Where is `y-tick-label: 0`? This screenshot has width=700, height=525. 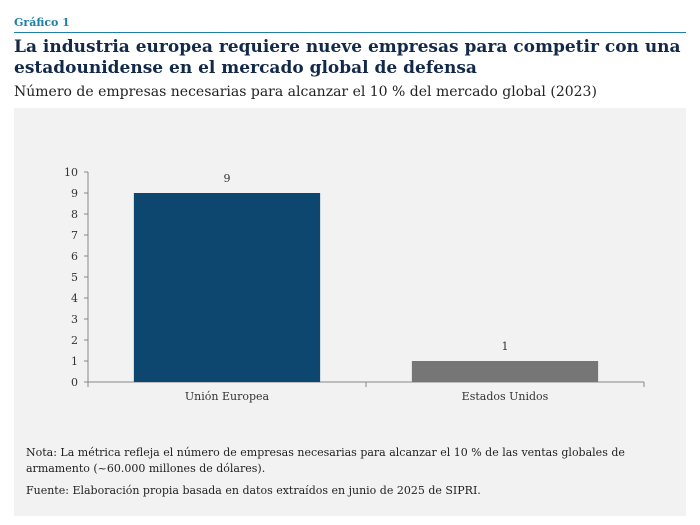
y-tick-label: 0 is located at coordinates (74, 382).